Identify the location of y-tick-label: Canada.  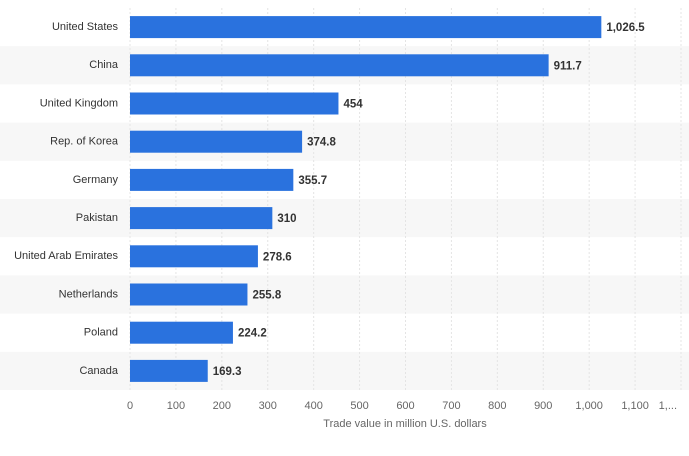
(98, 371).